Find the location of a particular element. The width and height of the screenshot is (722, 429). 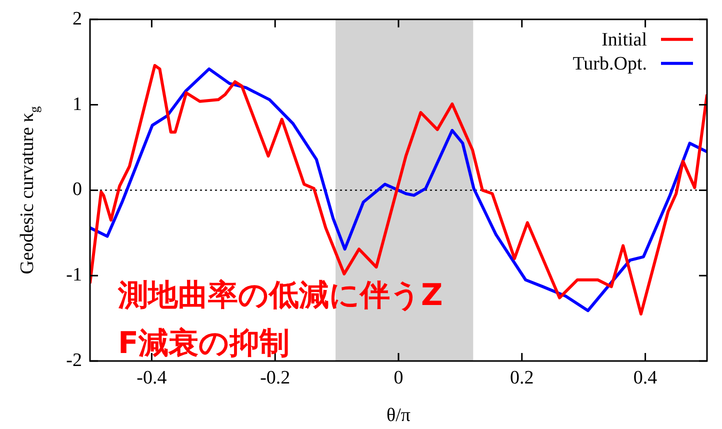

x-tick-label: 0 is located at coordinates (399, 377).